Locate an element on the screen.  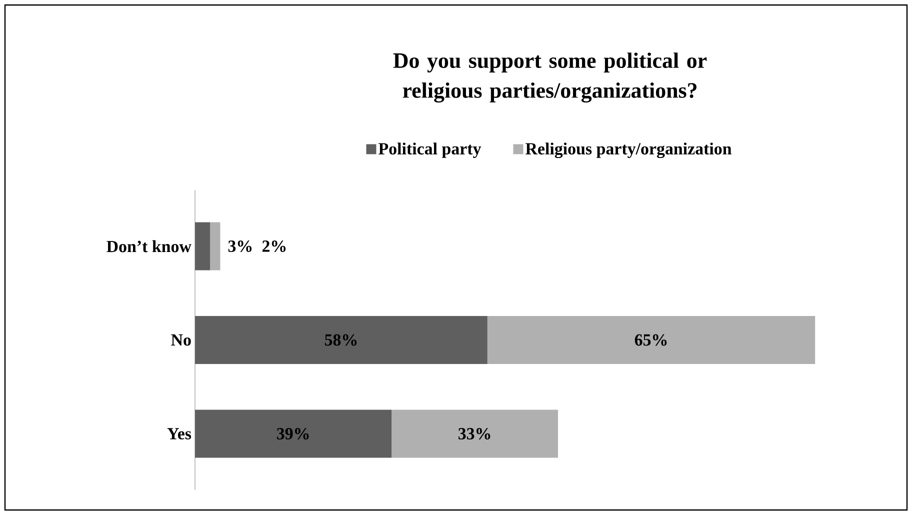
legend-label: Religious party/organization is located at coordinates (629, 150).